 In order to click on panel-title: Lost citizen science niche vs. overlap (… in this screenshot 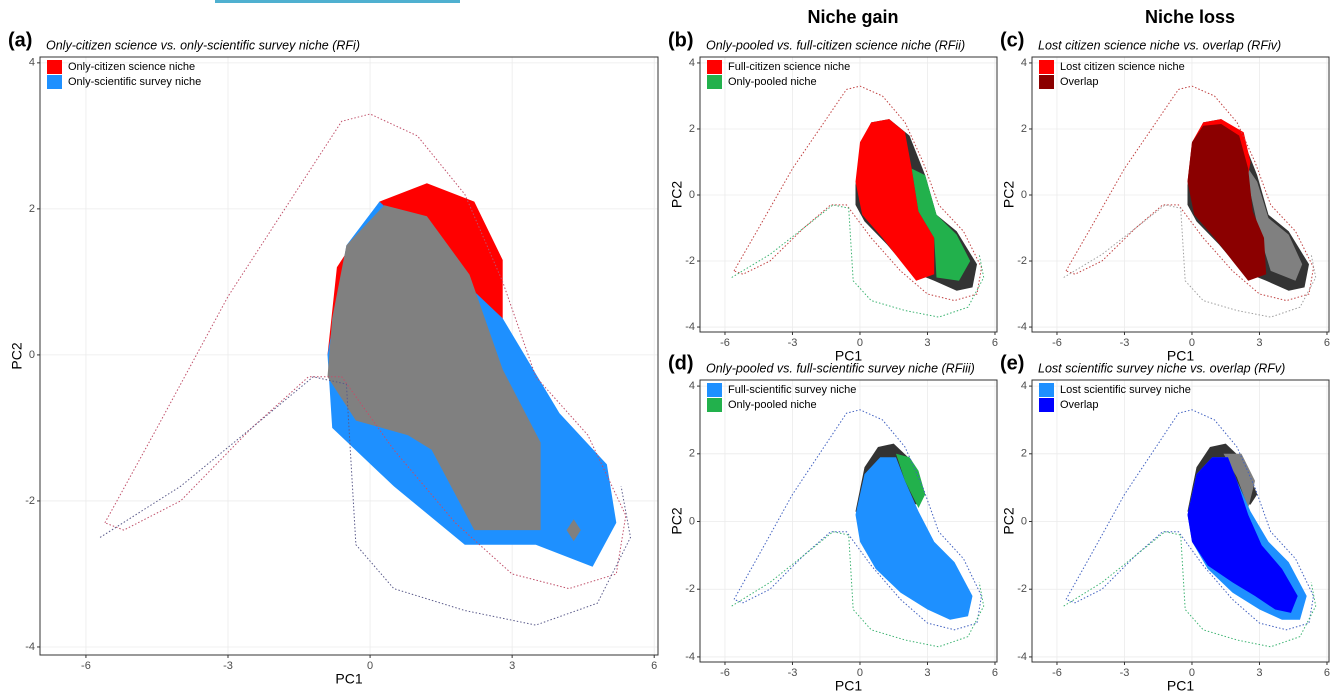, I will do `click(1159, 45)`.